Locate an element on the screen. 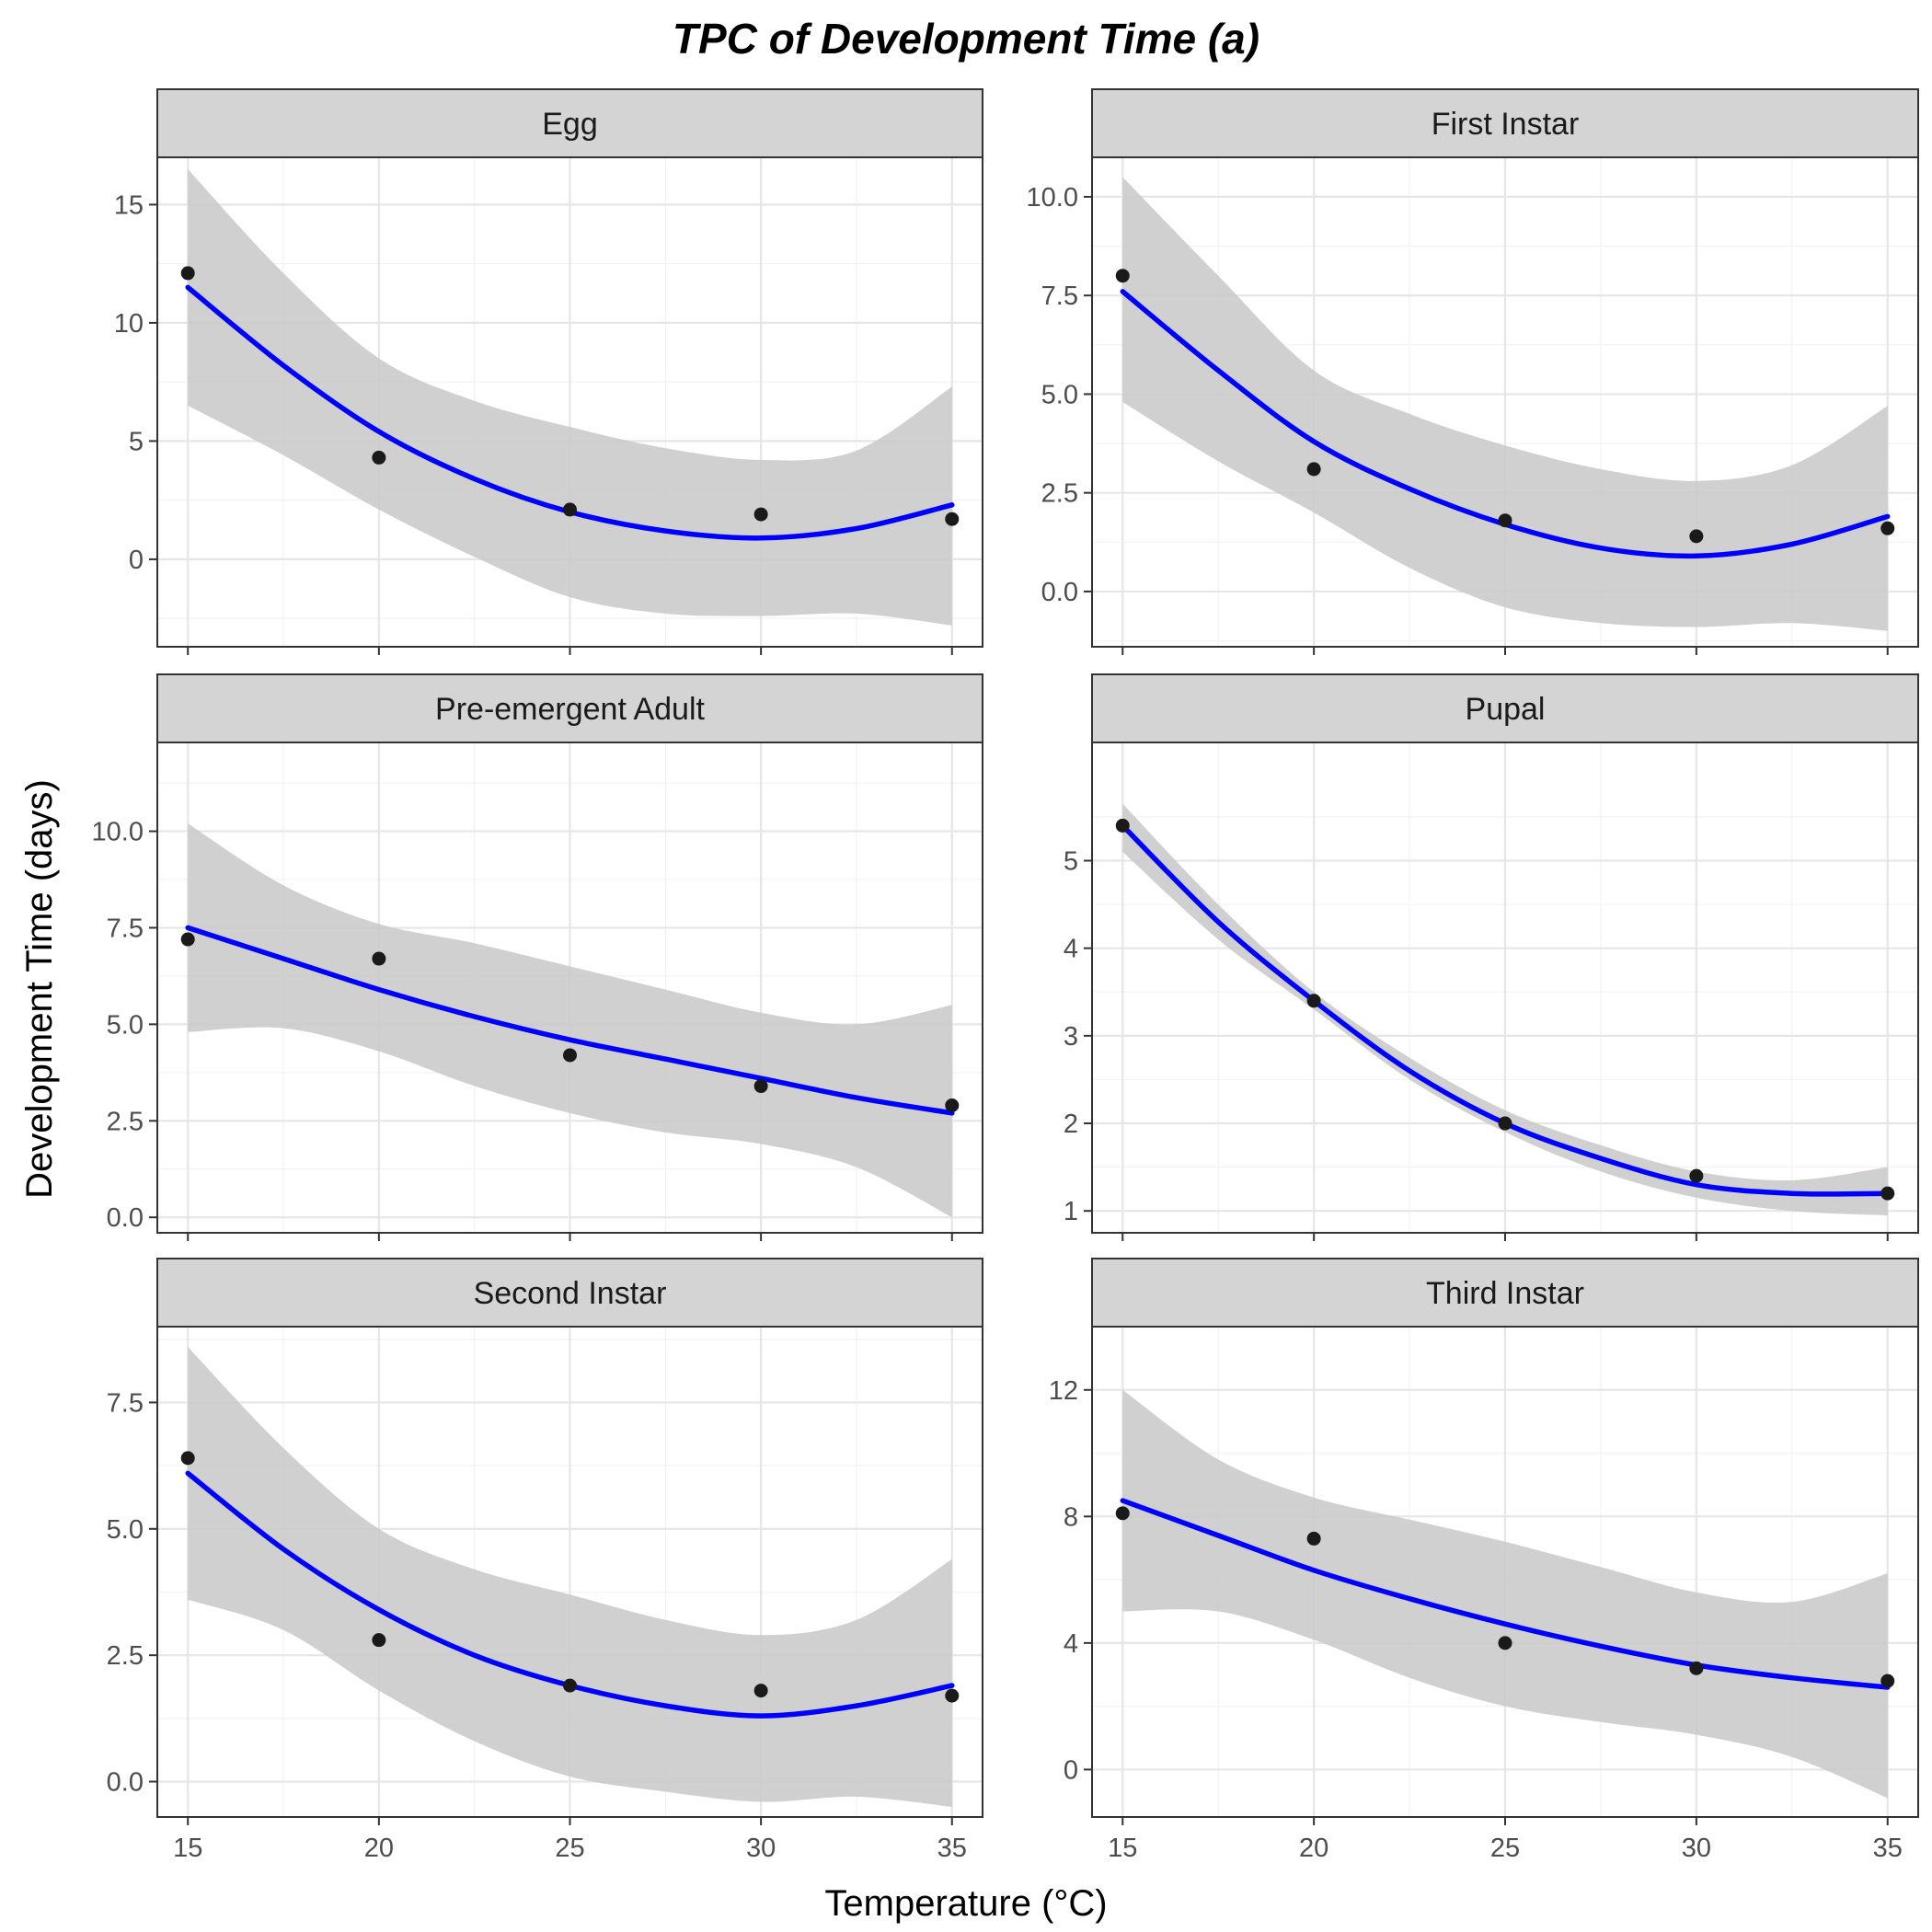  y-tick-label: 15 is located at coordinates (129, 205).